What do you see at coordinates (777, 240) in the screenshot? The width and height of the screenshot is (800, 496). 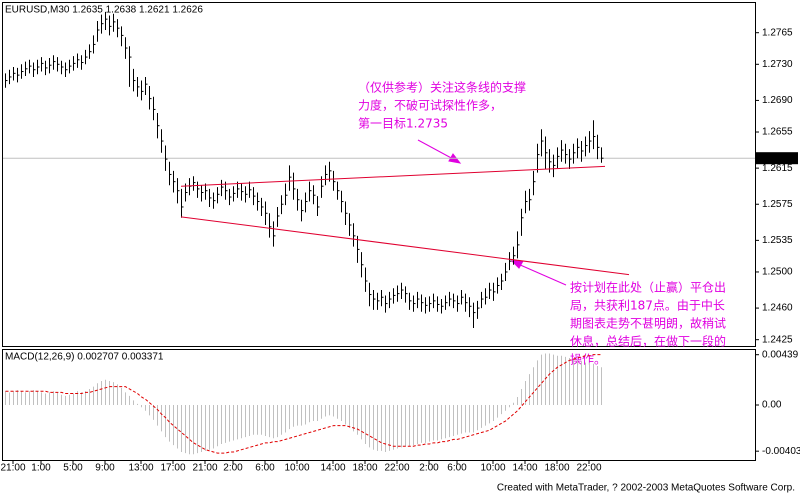 I see `y-tick-label: 1.2535` at bounding box center [777, 240].